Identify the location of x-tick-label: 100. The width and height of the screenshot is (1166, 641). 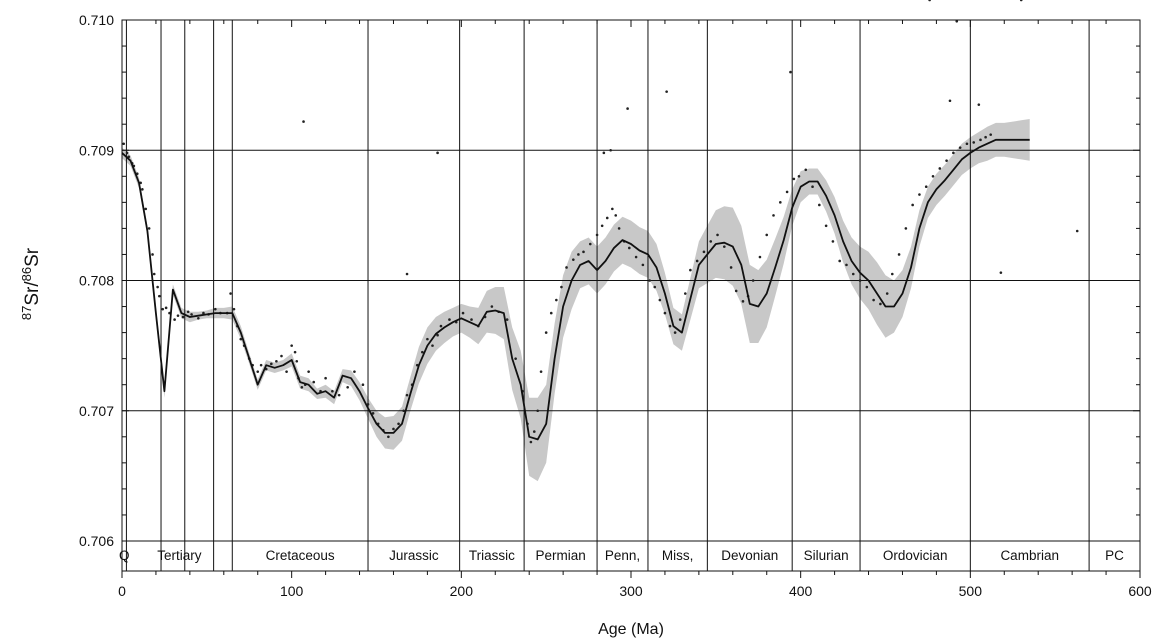
(292, 591).